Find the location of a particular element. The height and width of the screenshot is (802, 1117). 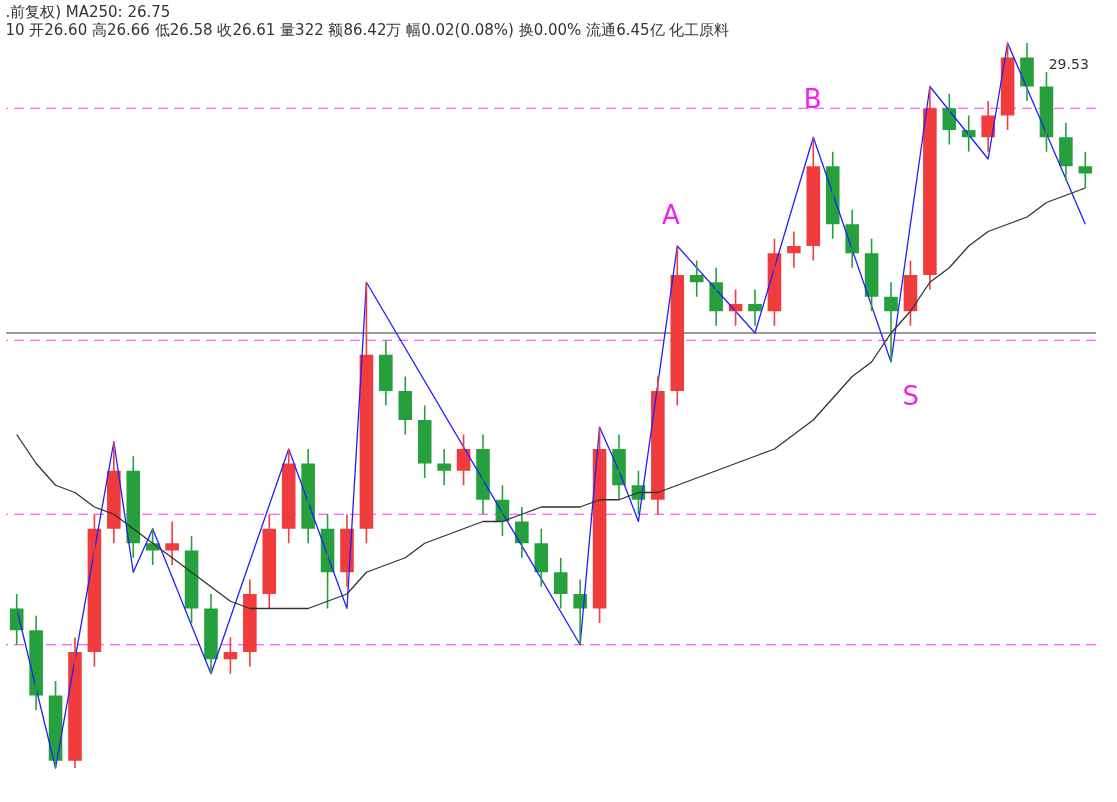

annotation: B is located at coordinates (812, 98).